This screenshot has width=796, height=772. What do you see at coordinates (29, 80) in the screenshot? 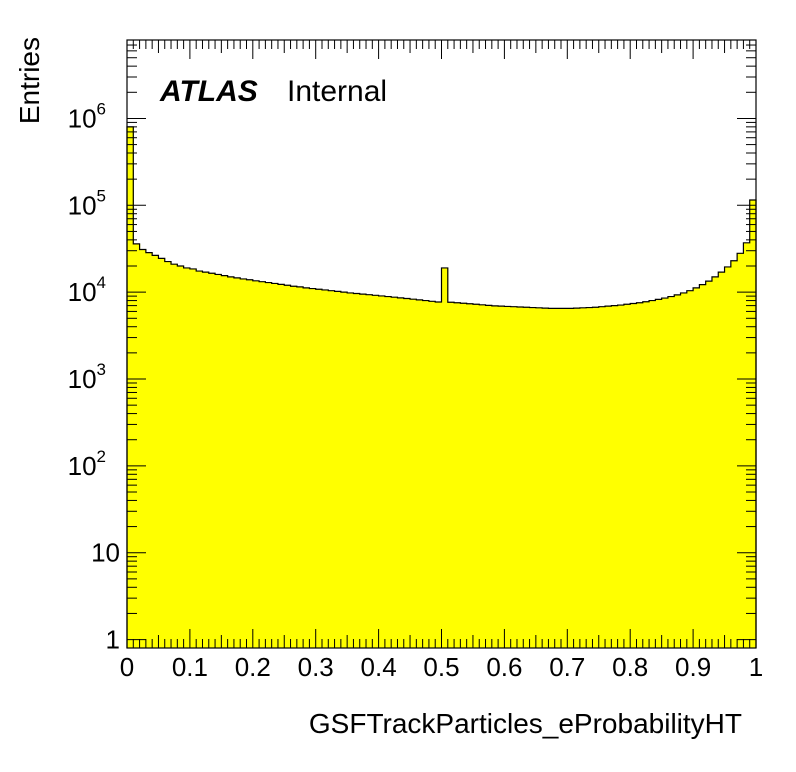
I see `y-axis-label: Entries` at bounding box center [29, 80].